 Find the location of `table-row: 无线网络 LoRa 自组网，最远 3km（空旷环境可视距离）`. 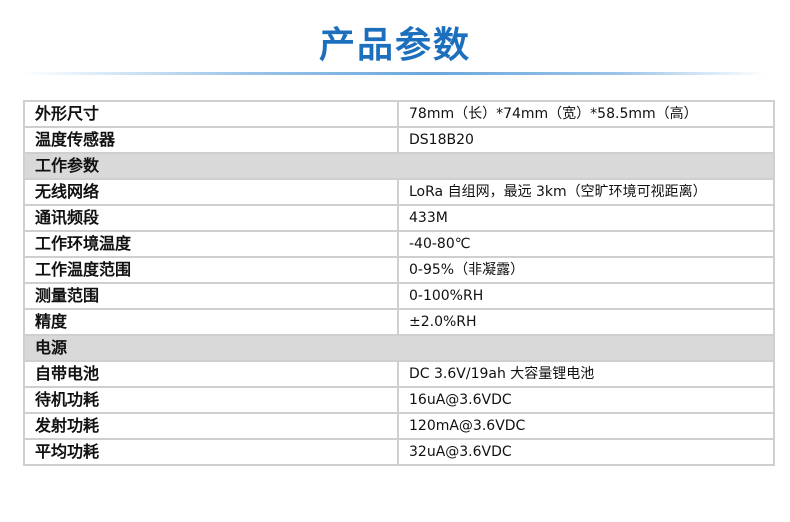

table-row: 无线网络 LoRa 自组网，最远 3km（空旷环境可视距离） is located at coordinates (399, 192).